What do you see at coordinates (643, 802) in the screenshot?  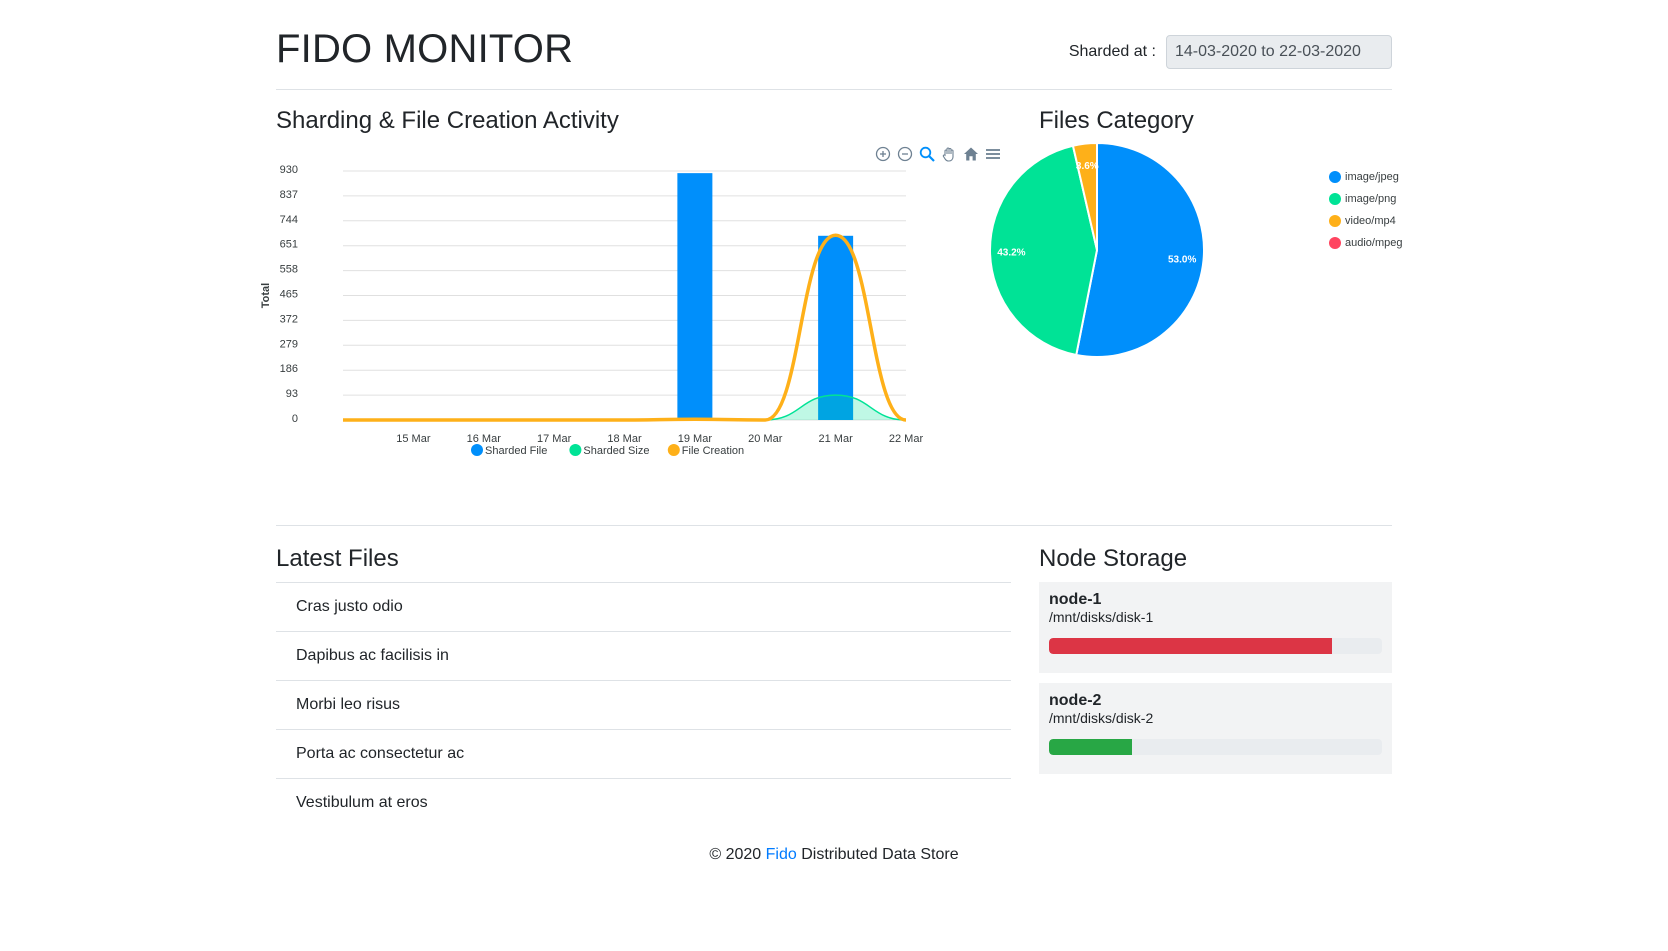 I see `file-list-item: Vestibulum at eros` at bounding box center [643, 802].